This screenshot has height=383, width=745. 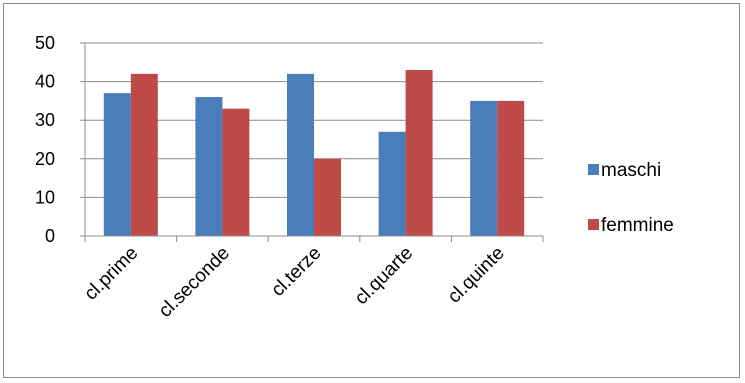 What do you see at coordinates (45, 43) in the screenshot?
I see `y-tick-label: 50` at bounding box center [45, 43].